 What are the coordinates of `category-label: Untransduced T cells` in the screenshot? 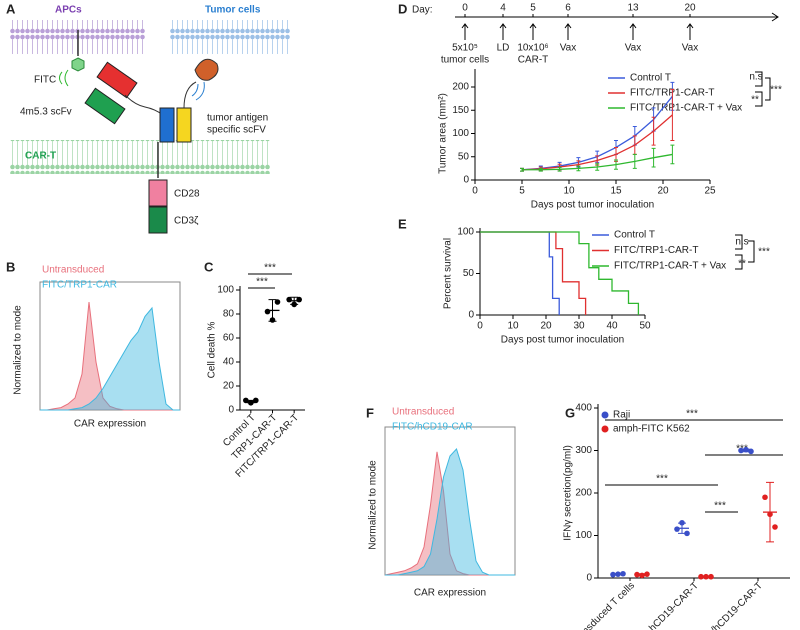 It's located at (600, 605).